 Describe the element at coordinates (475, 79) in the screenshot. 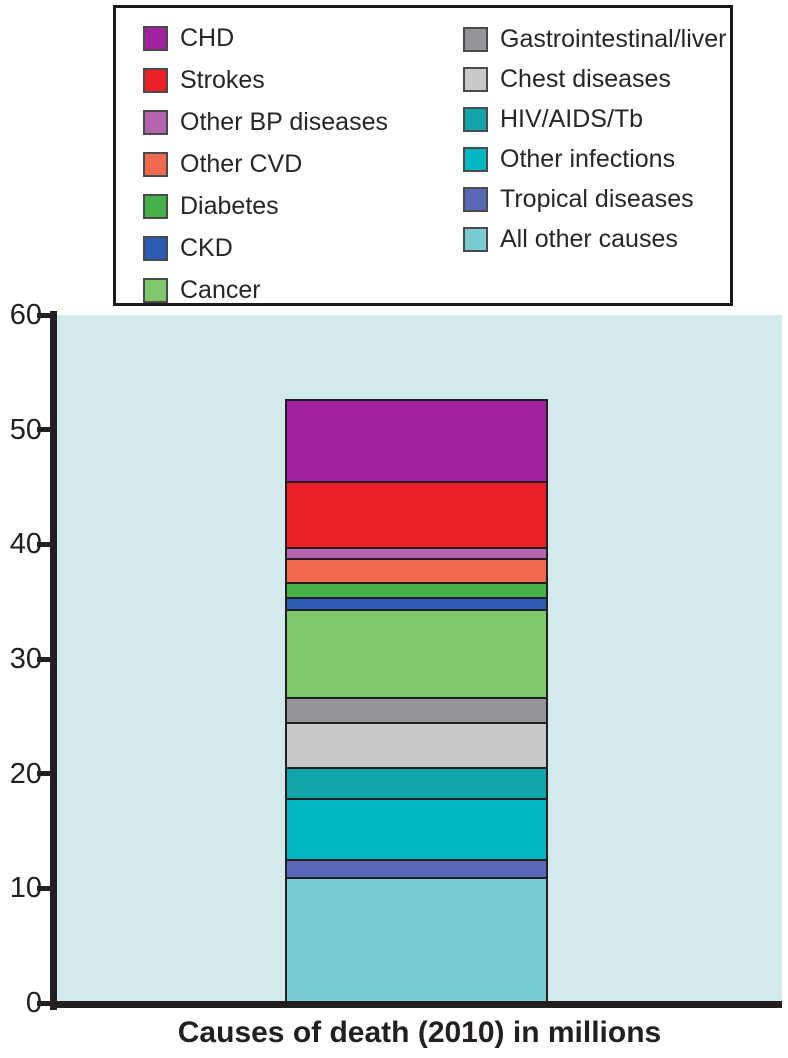

I see `legend-swatch-chest-diseases` at that location.